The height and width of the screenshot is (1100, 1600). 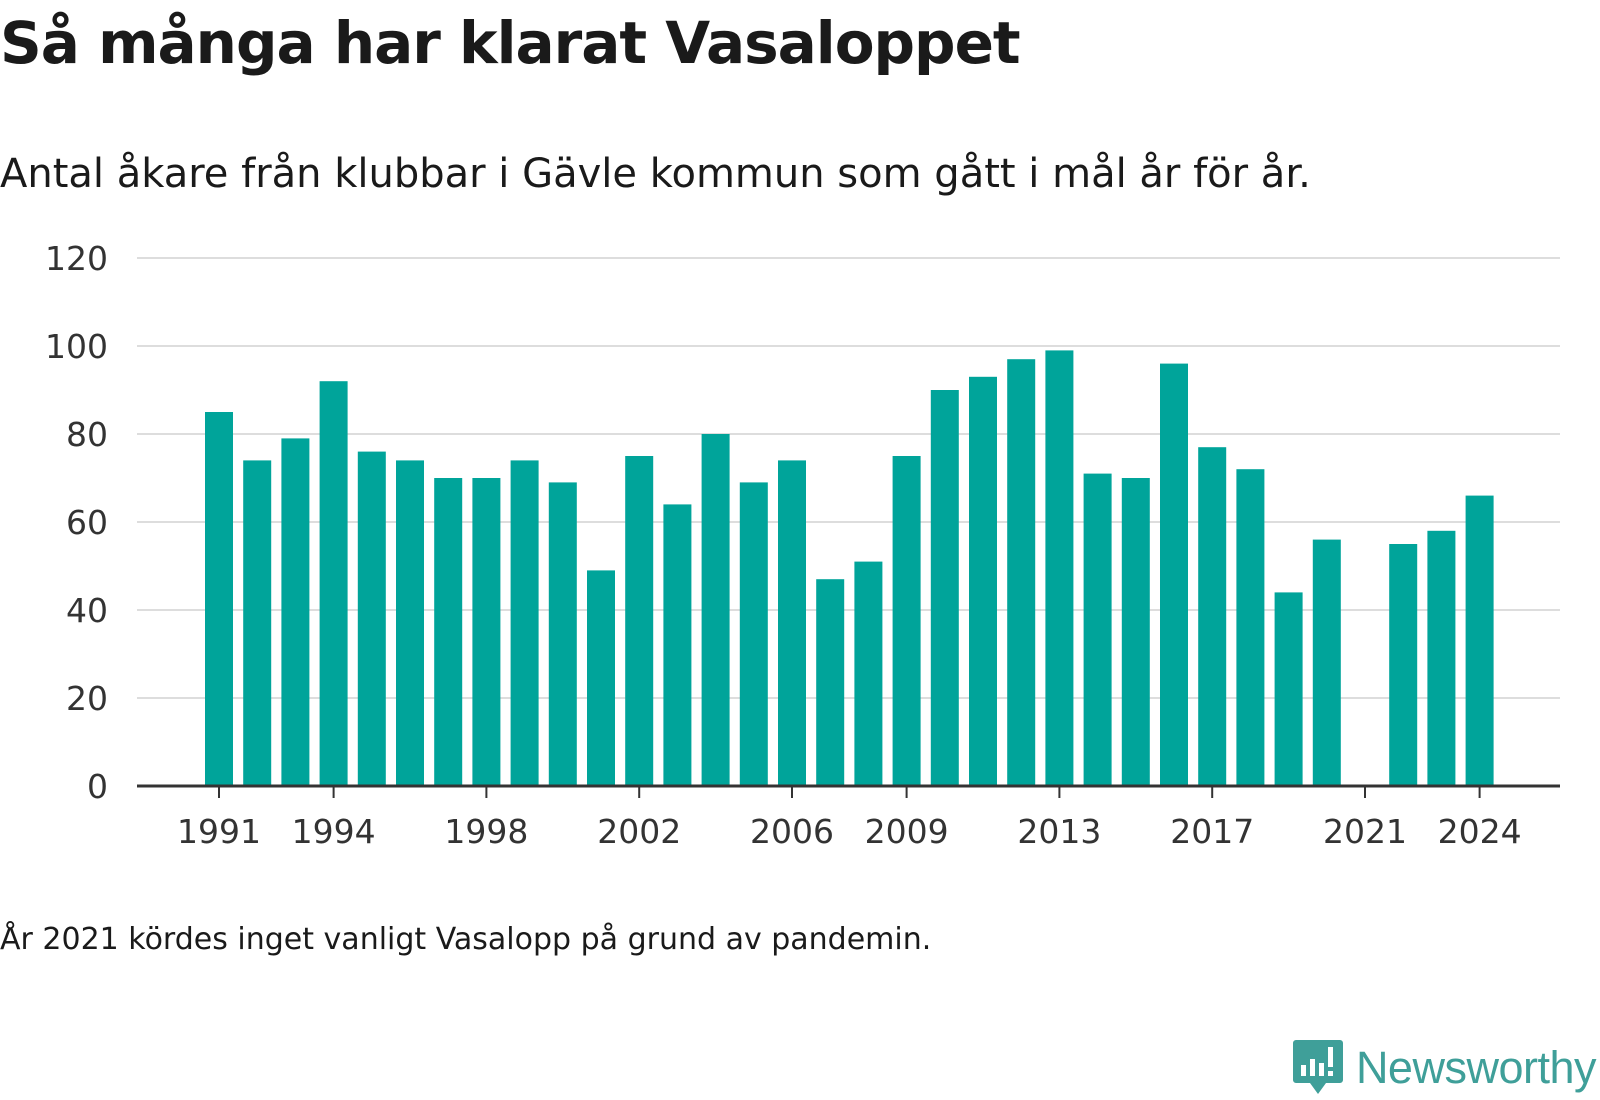 What do you see at coordinates (524, 623) in the screenshot?
I see `bar-1999` at bounding box center [524, 623].